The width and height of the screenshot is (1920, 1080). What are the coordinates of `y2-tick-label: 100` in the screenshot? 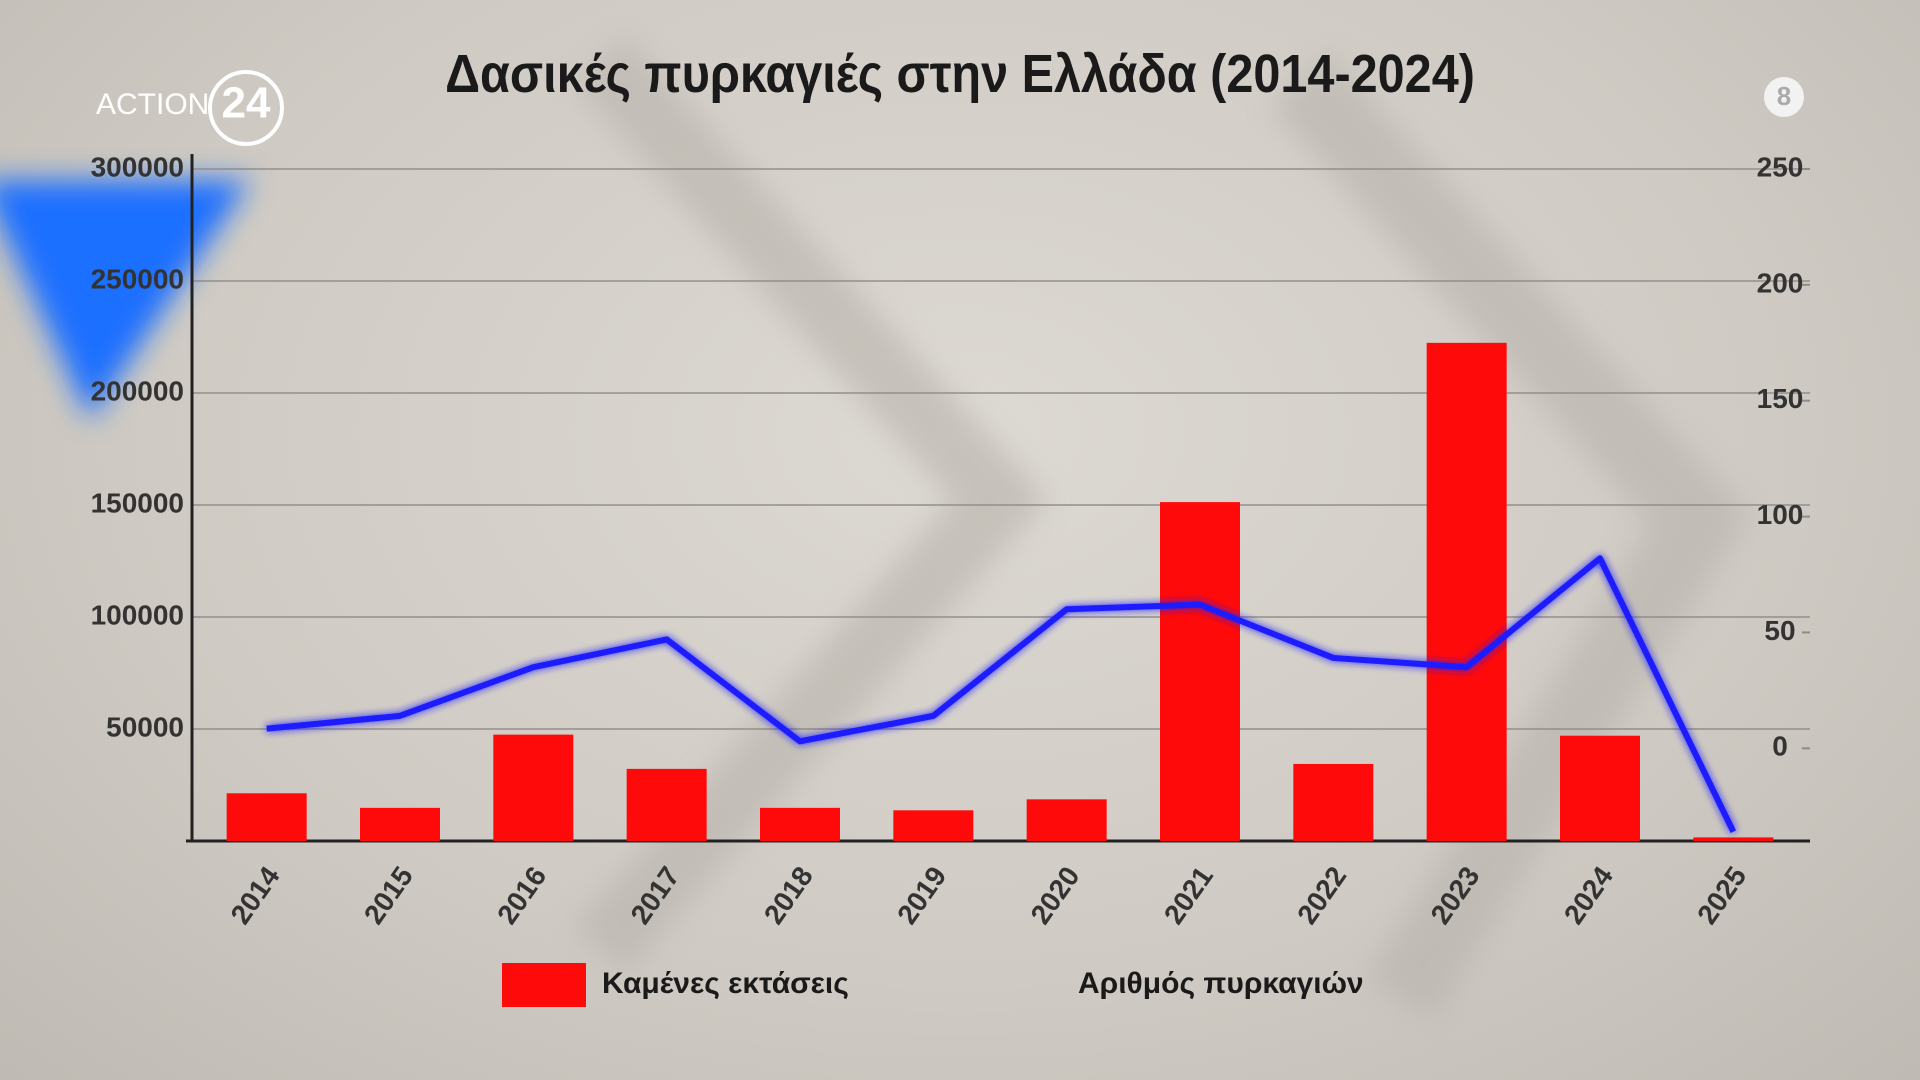 It's located at (1780, 514).